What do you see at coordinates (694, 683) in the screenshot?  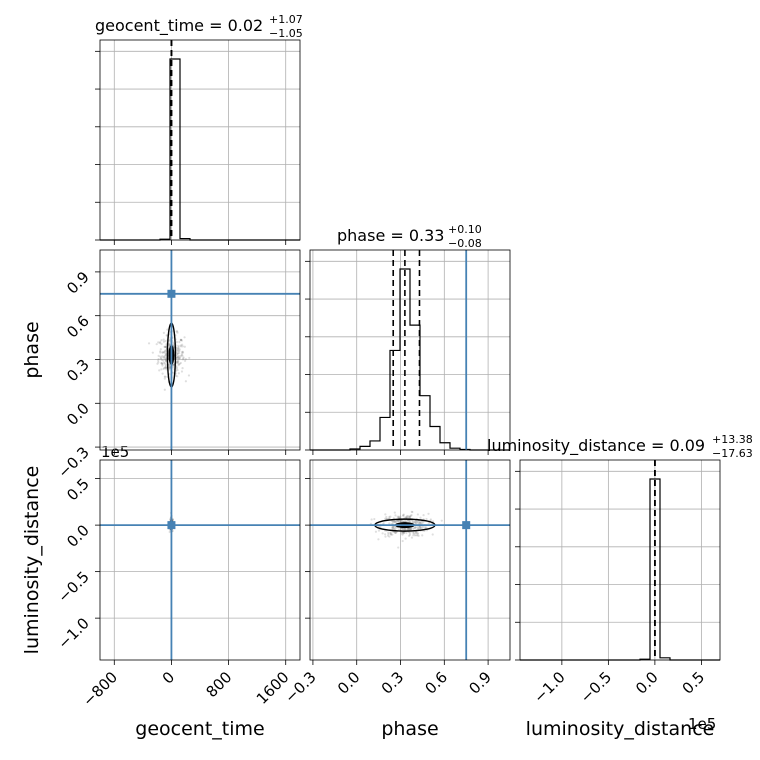 I see `x-tick-label: 0.5` at bounding box center [694, 683].